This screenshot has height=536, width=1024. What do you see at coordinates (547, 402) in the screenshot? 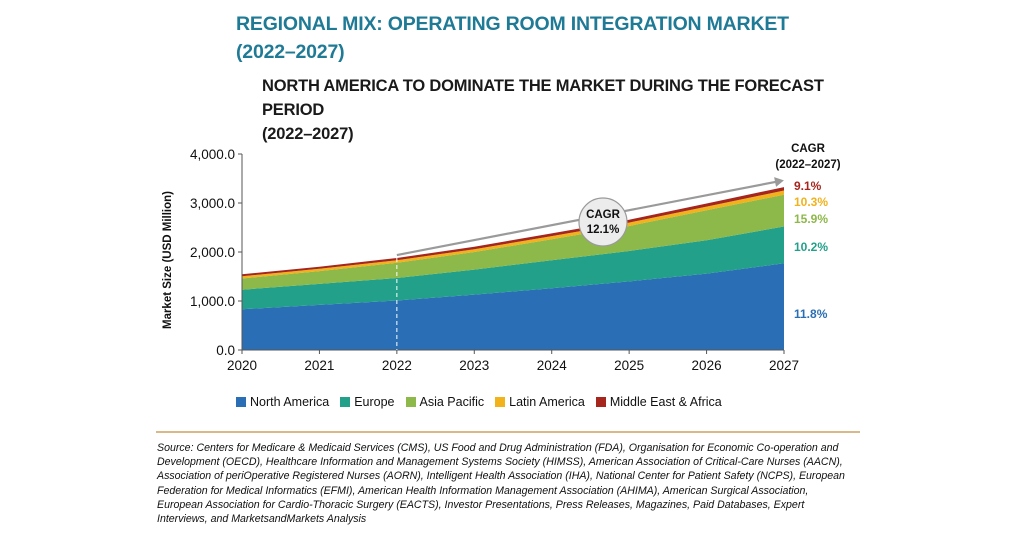
I see `legend-label: Latin America` at bounding box center [547, 402].